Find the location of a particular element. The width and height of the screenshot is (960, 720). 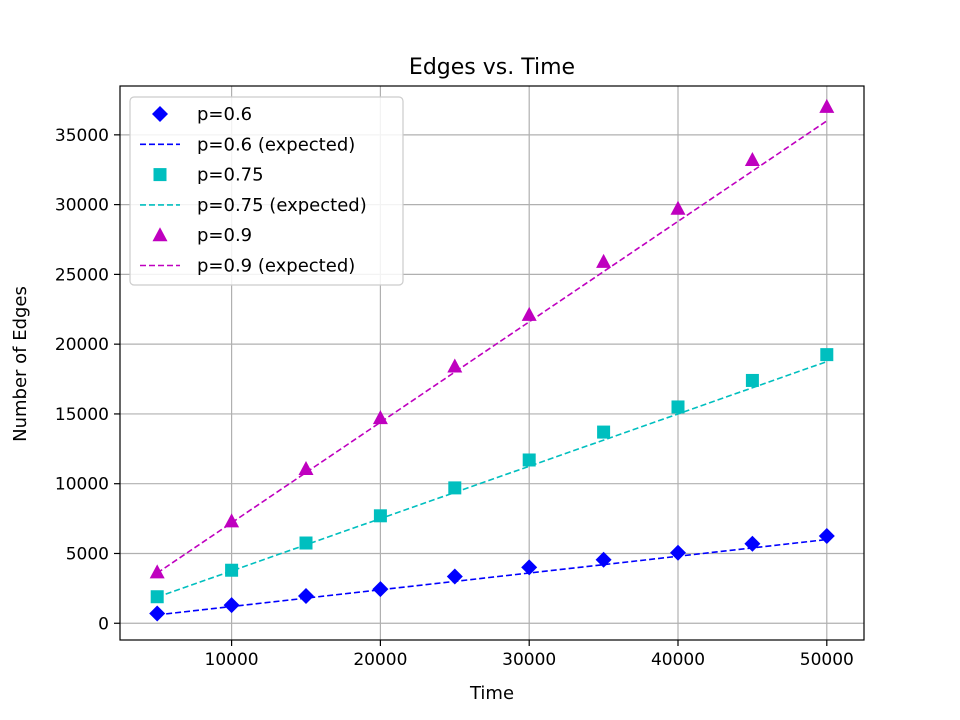

x-tick-label: 30000 is located at coordinates (529, 660).